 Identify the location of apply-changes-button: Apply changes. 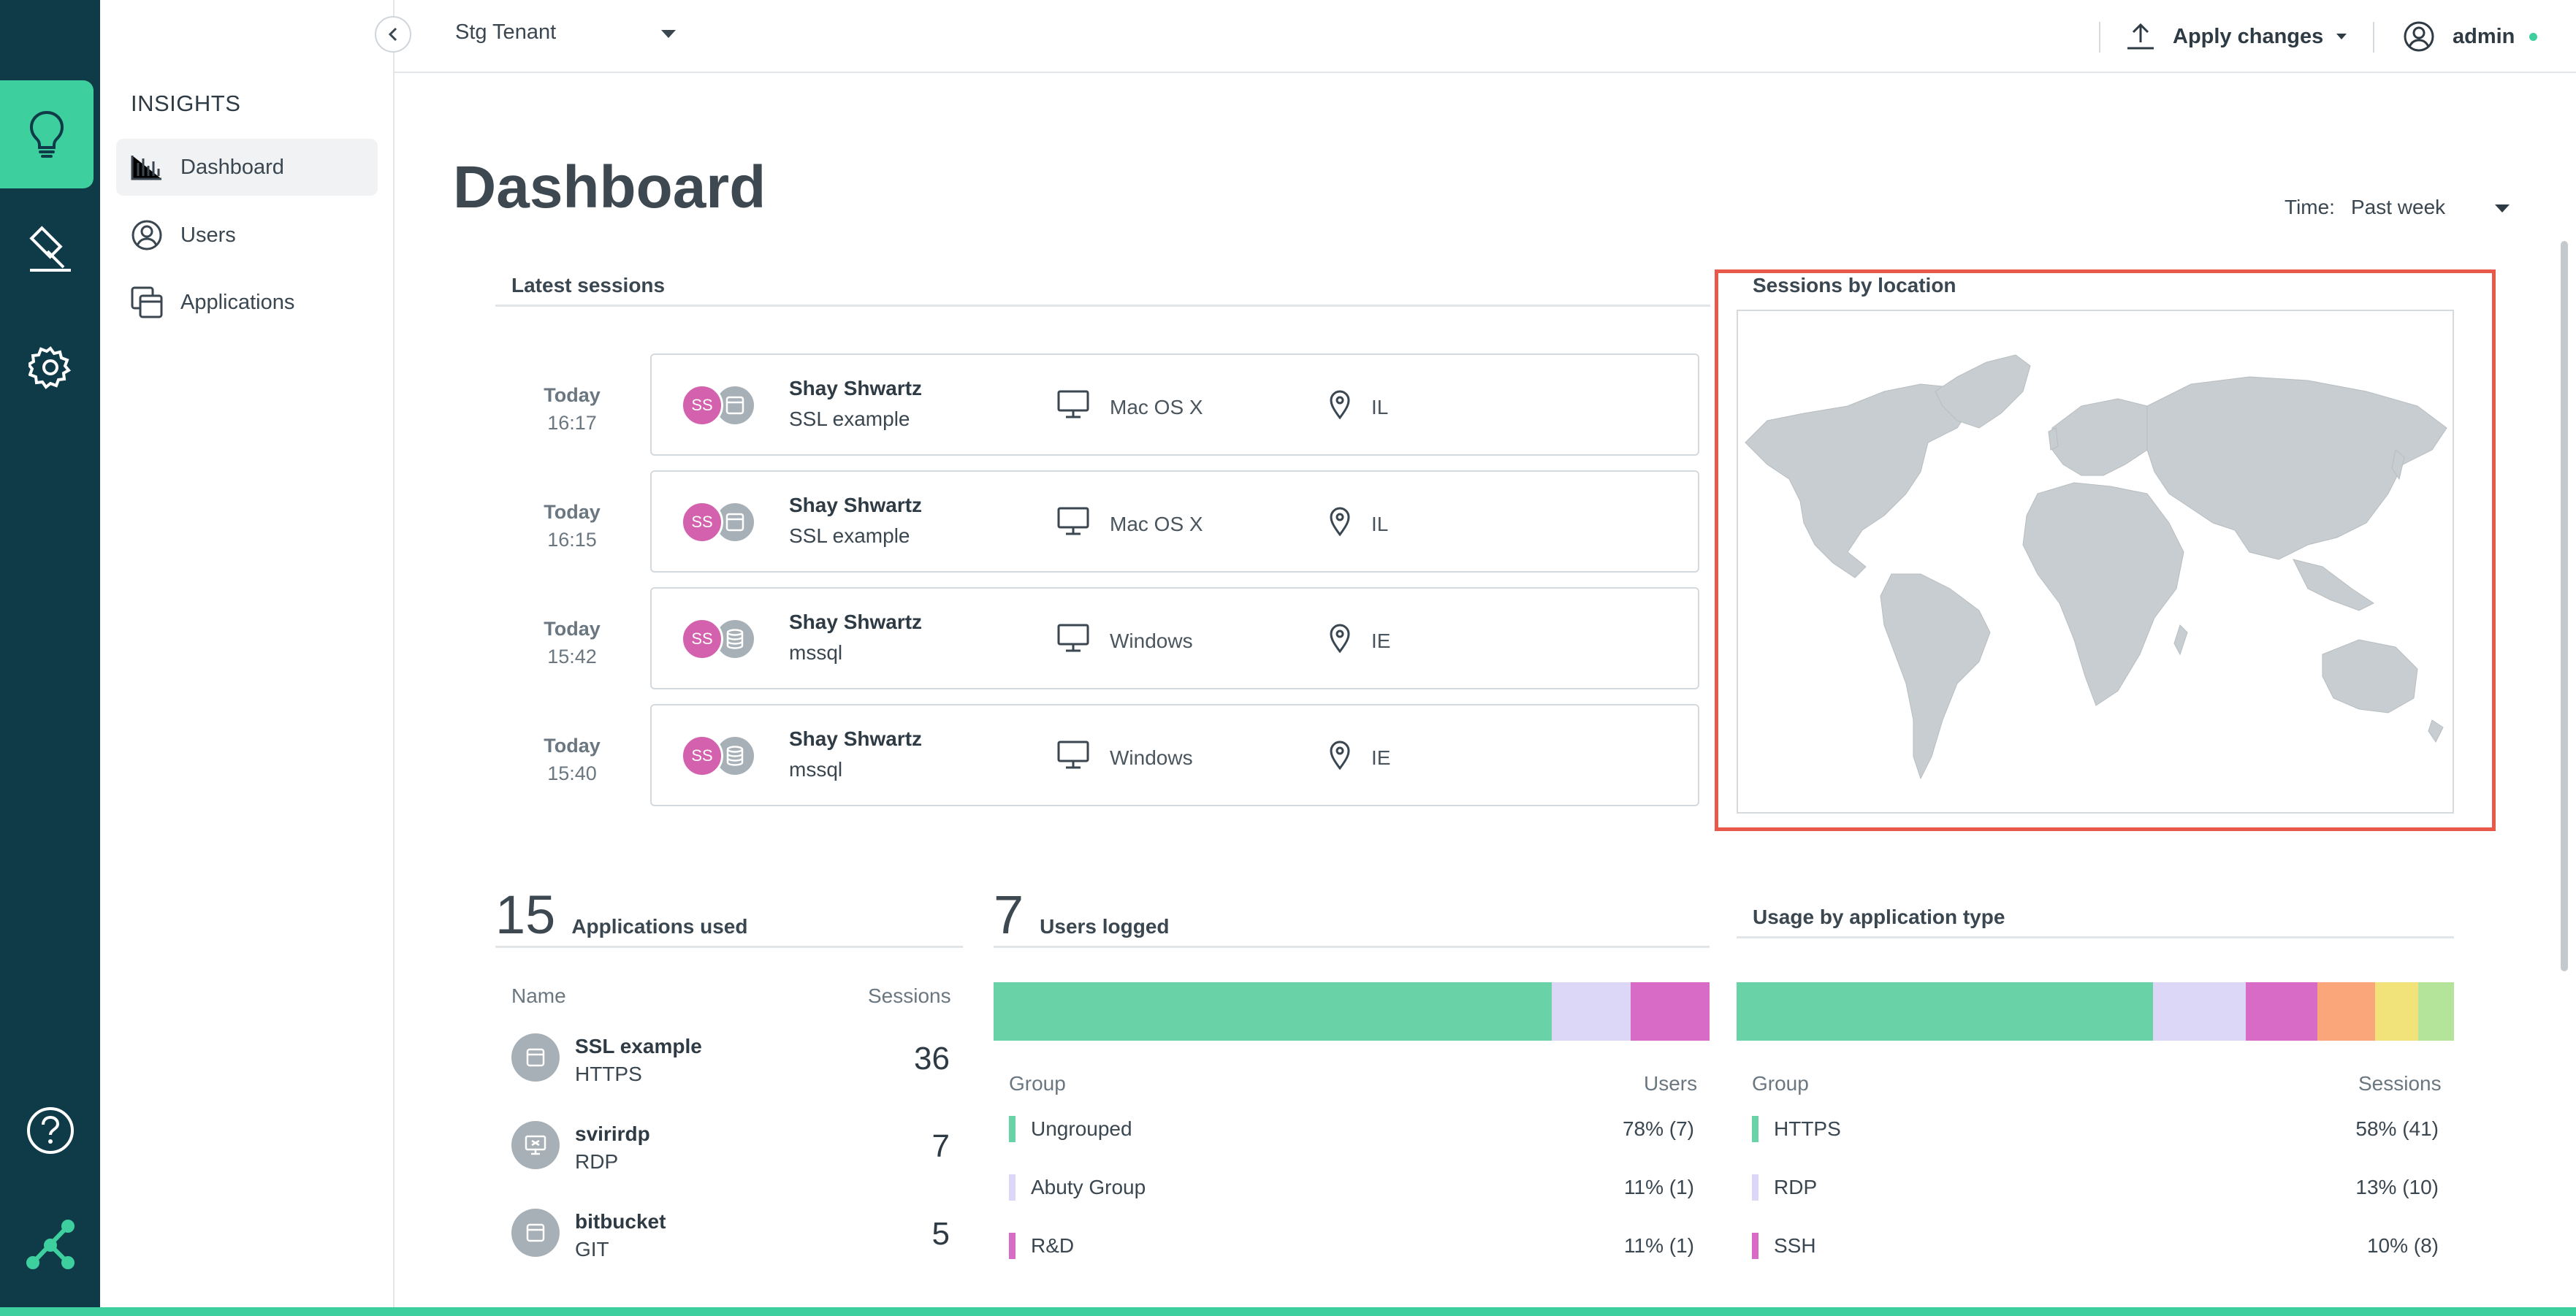
(2236, 36).